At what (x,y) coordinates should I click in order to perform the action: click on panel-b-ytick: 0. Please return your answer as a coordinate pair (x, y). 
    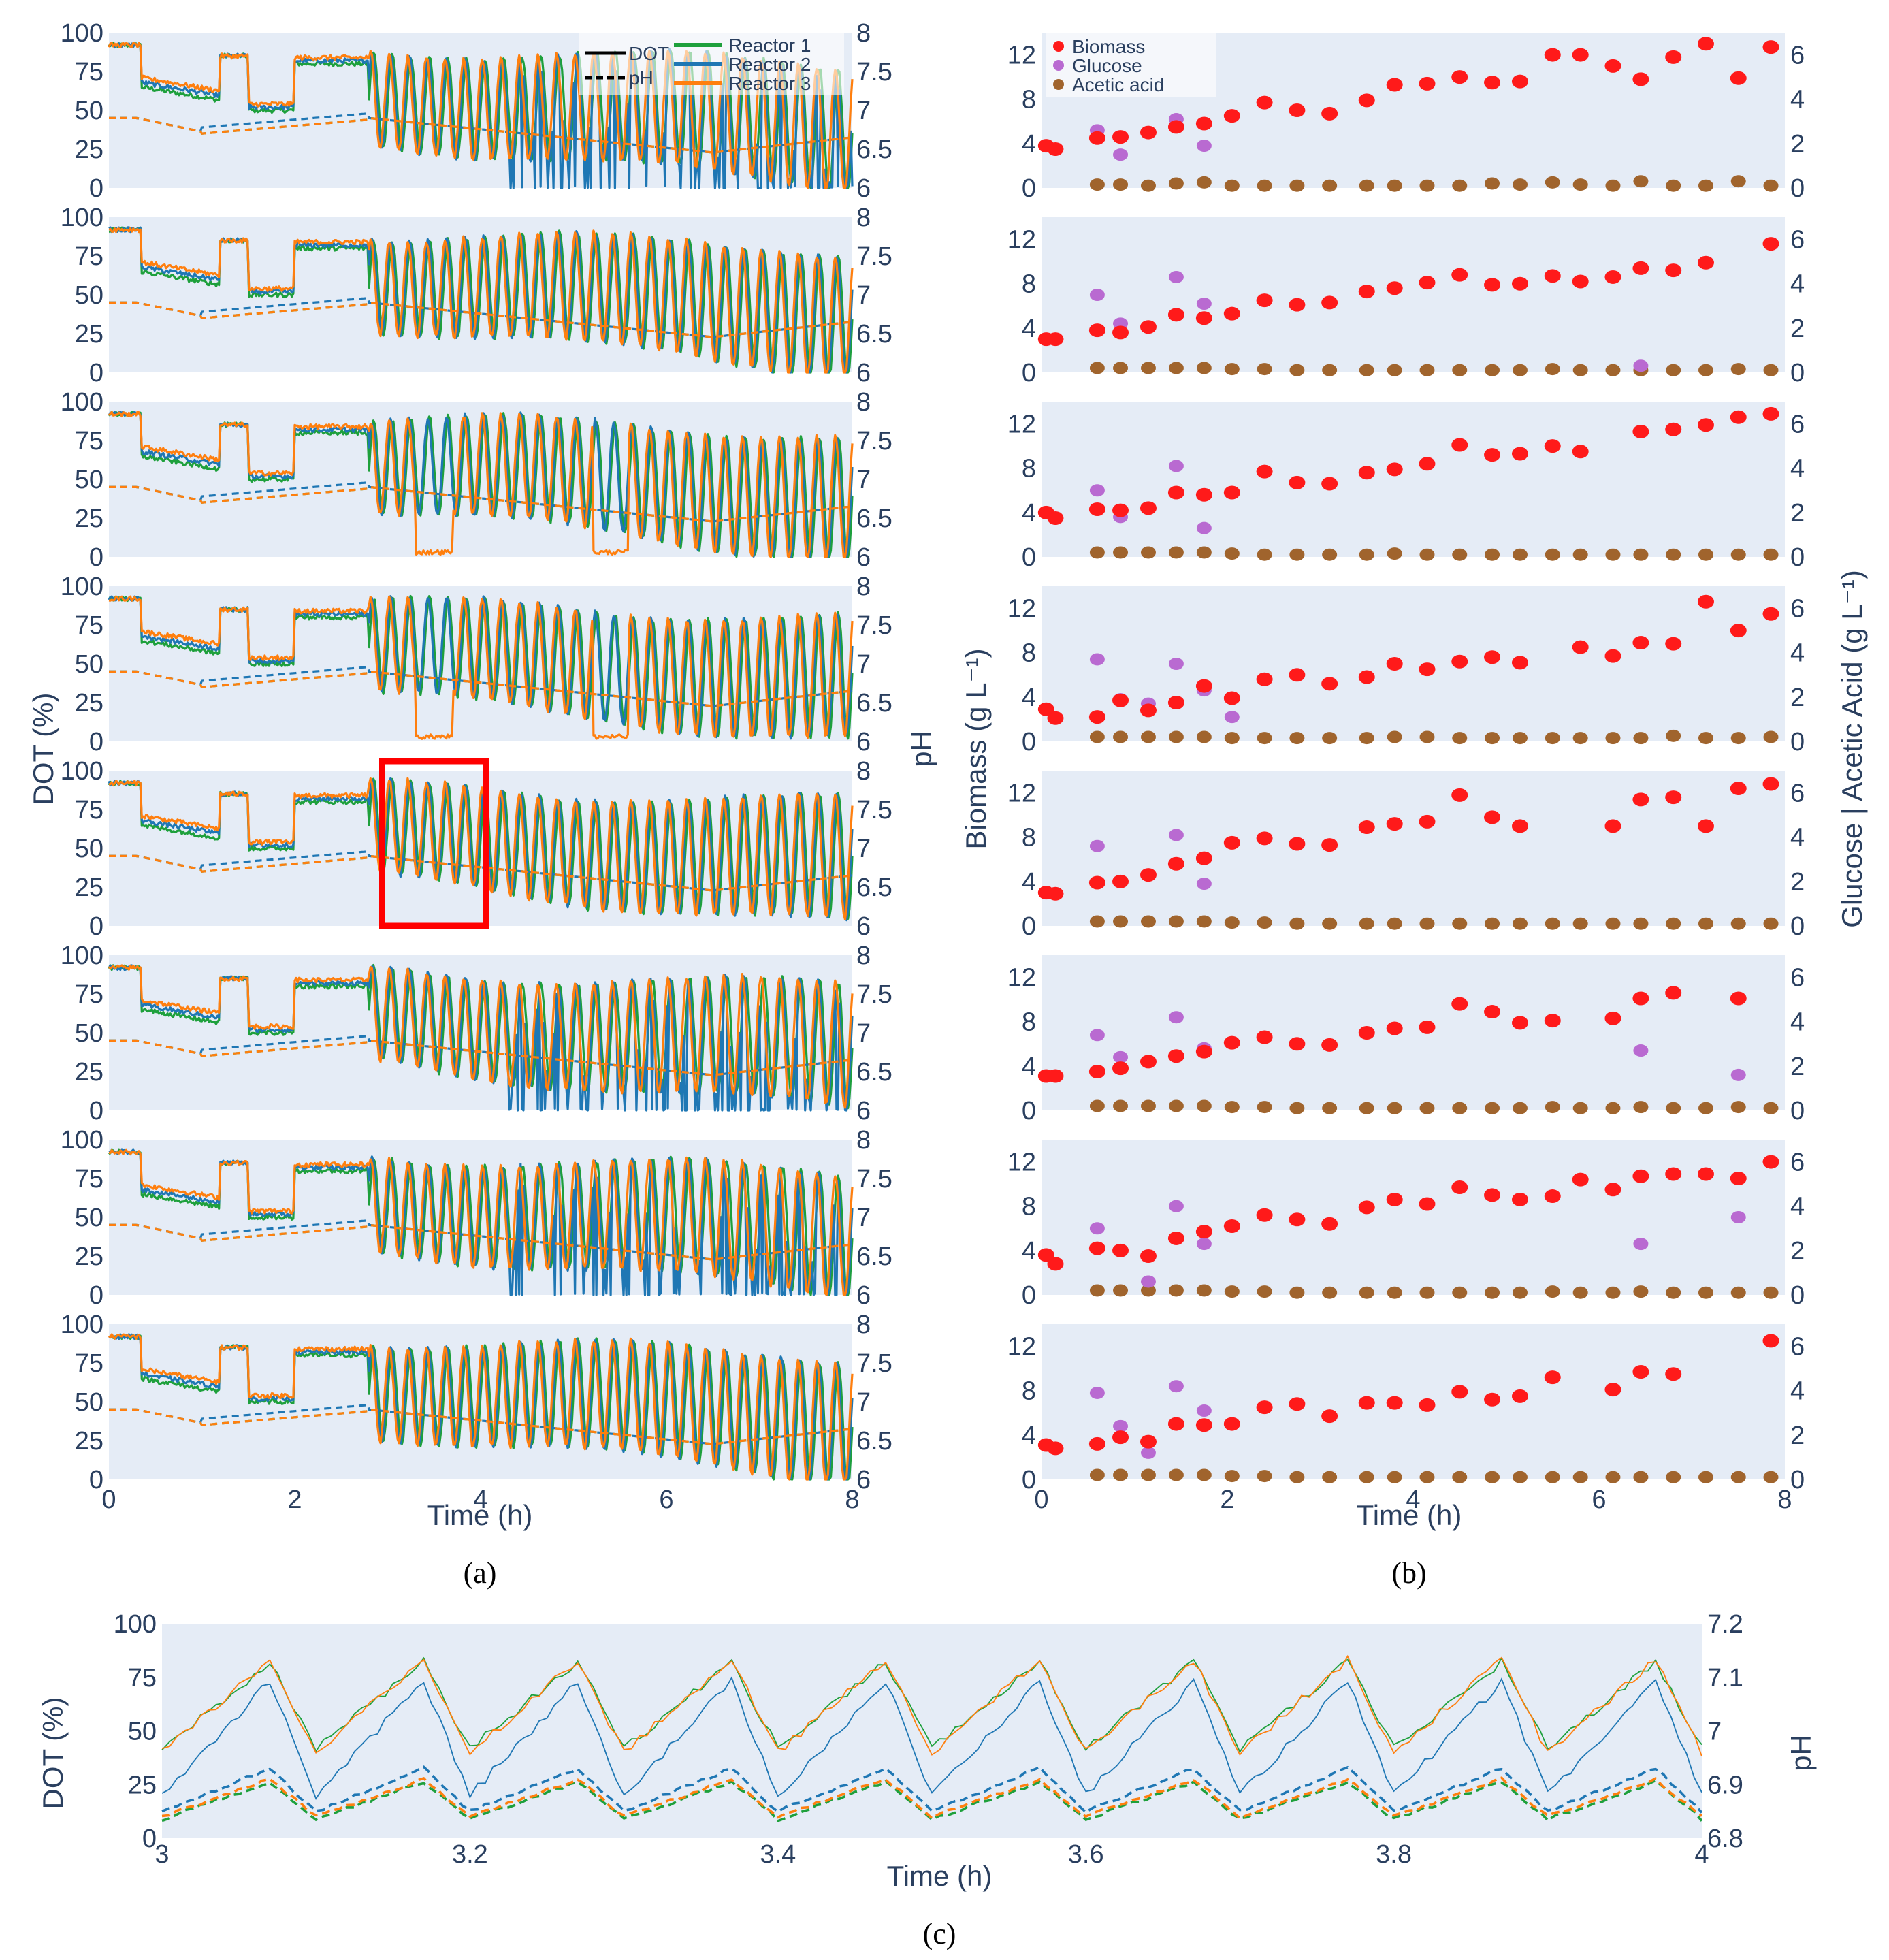
    Looking at the image, I should click on (1029, 1480).